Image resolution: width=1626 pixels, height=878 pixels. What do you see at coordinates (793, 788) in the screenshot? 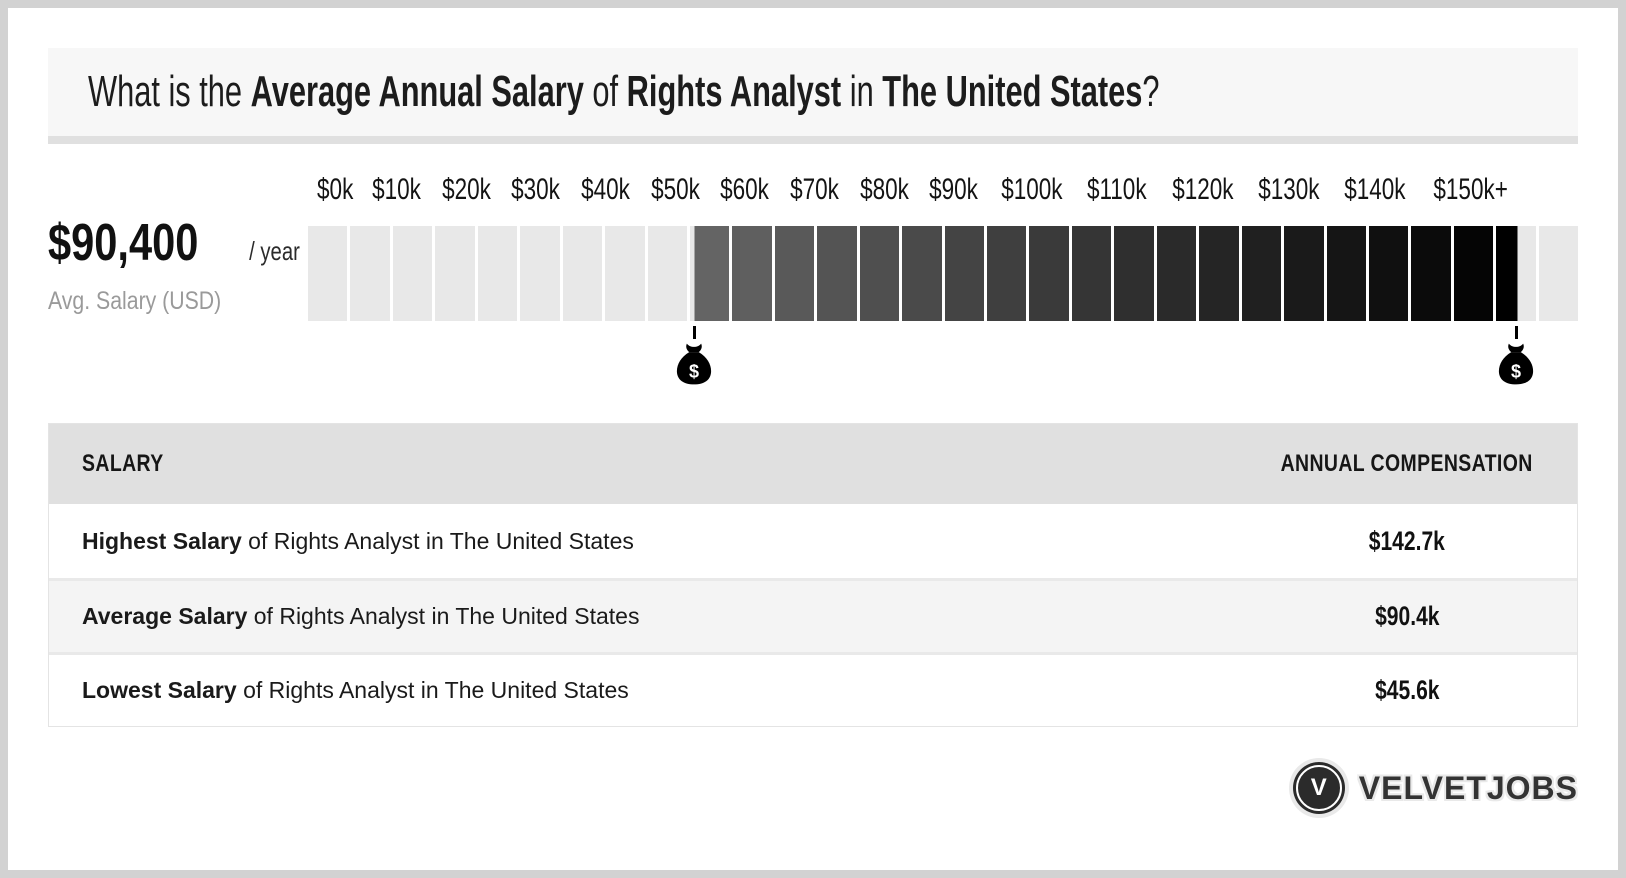
I see `footer: V VELVETJOBS` at bounding box center [793, 788].